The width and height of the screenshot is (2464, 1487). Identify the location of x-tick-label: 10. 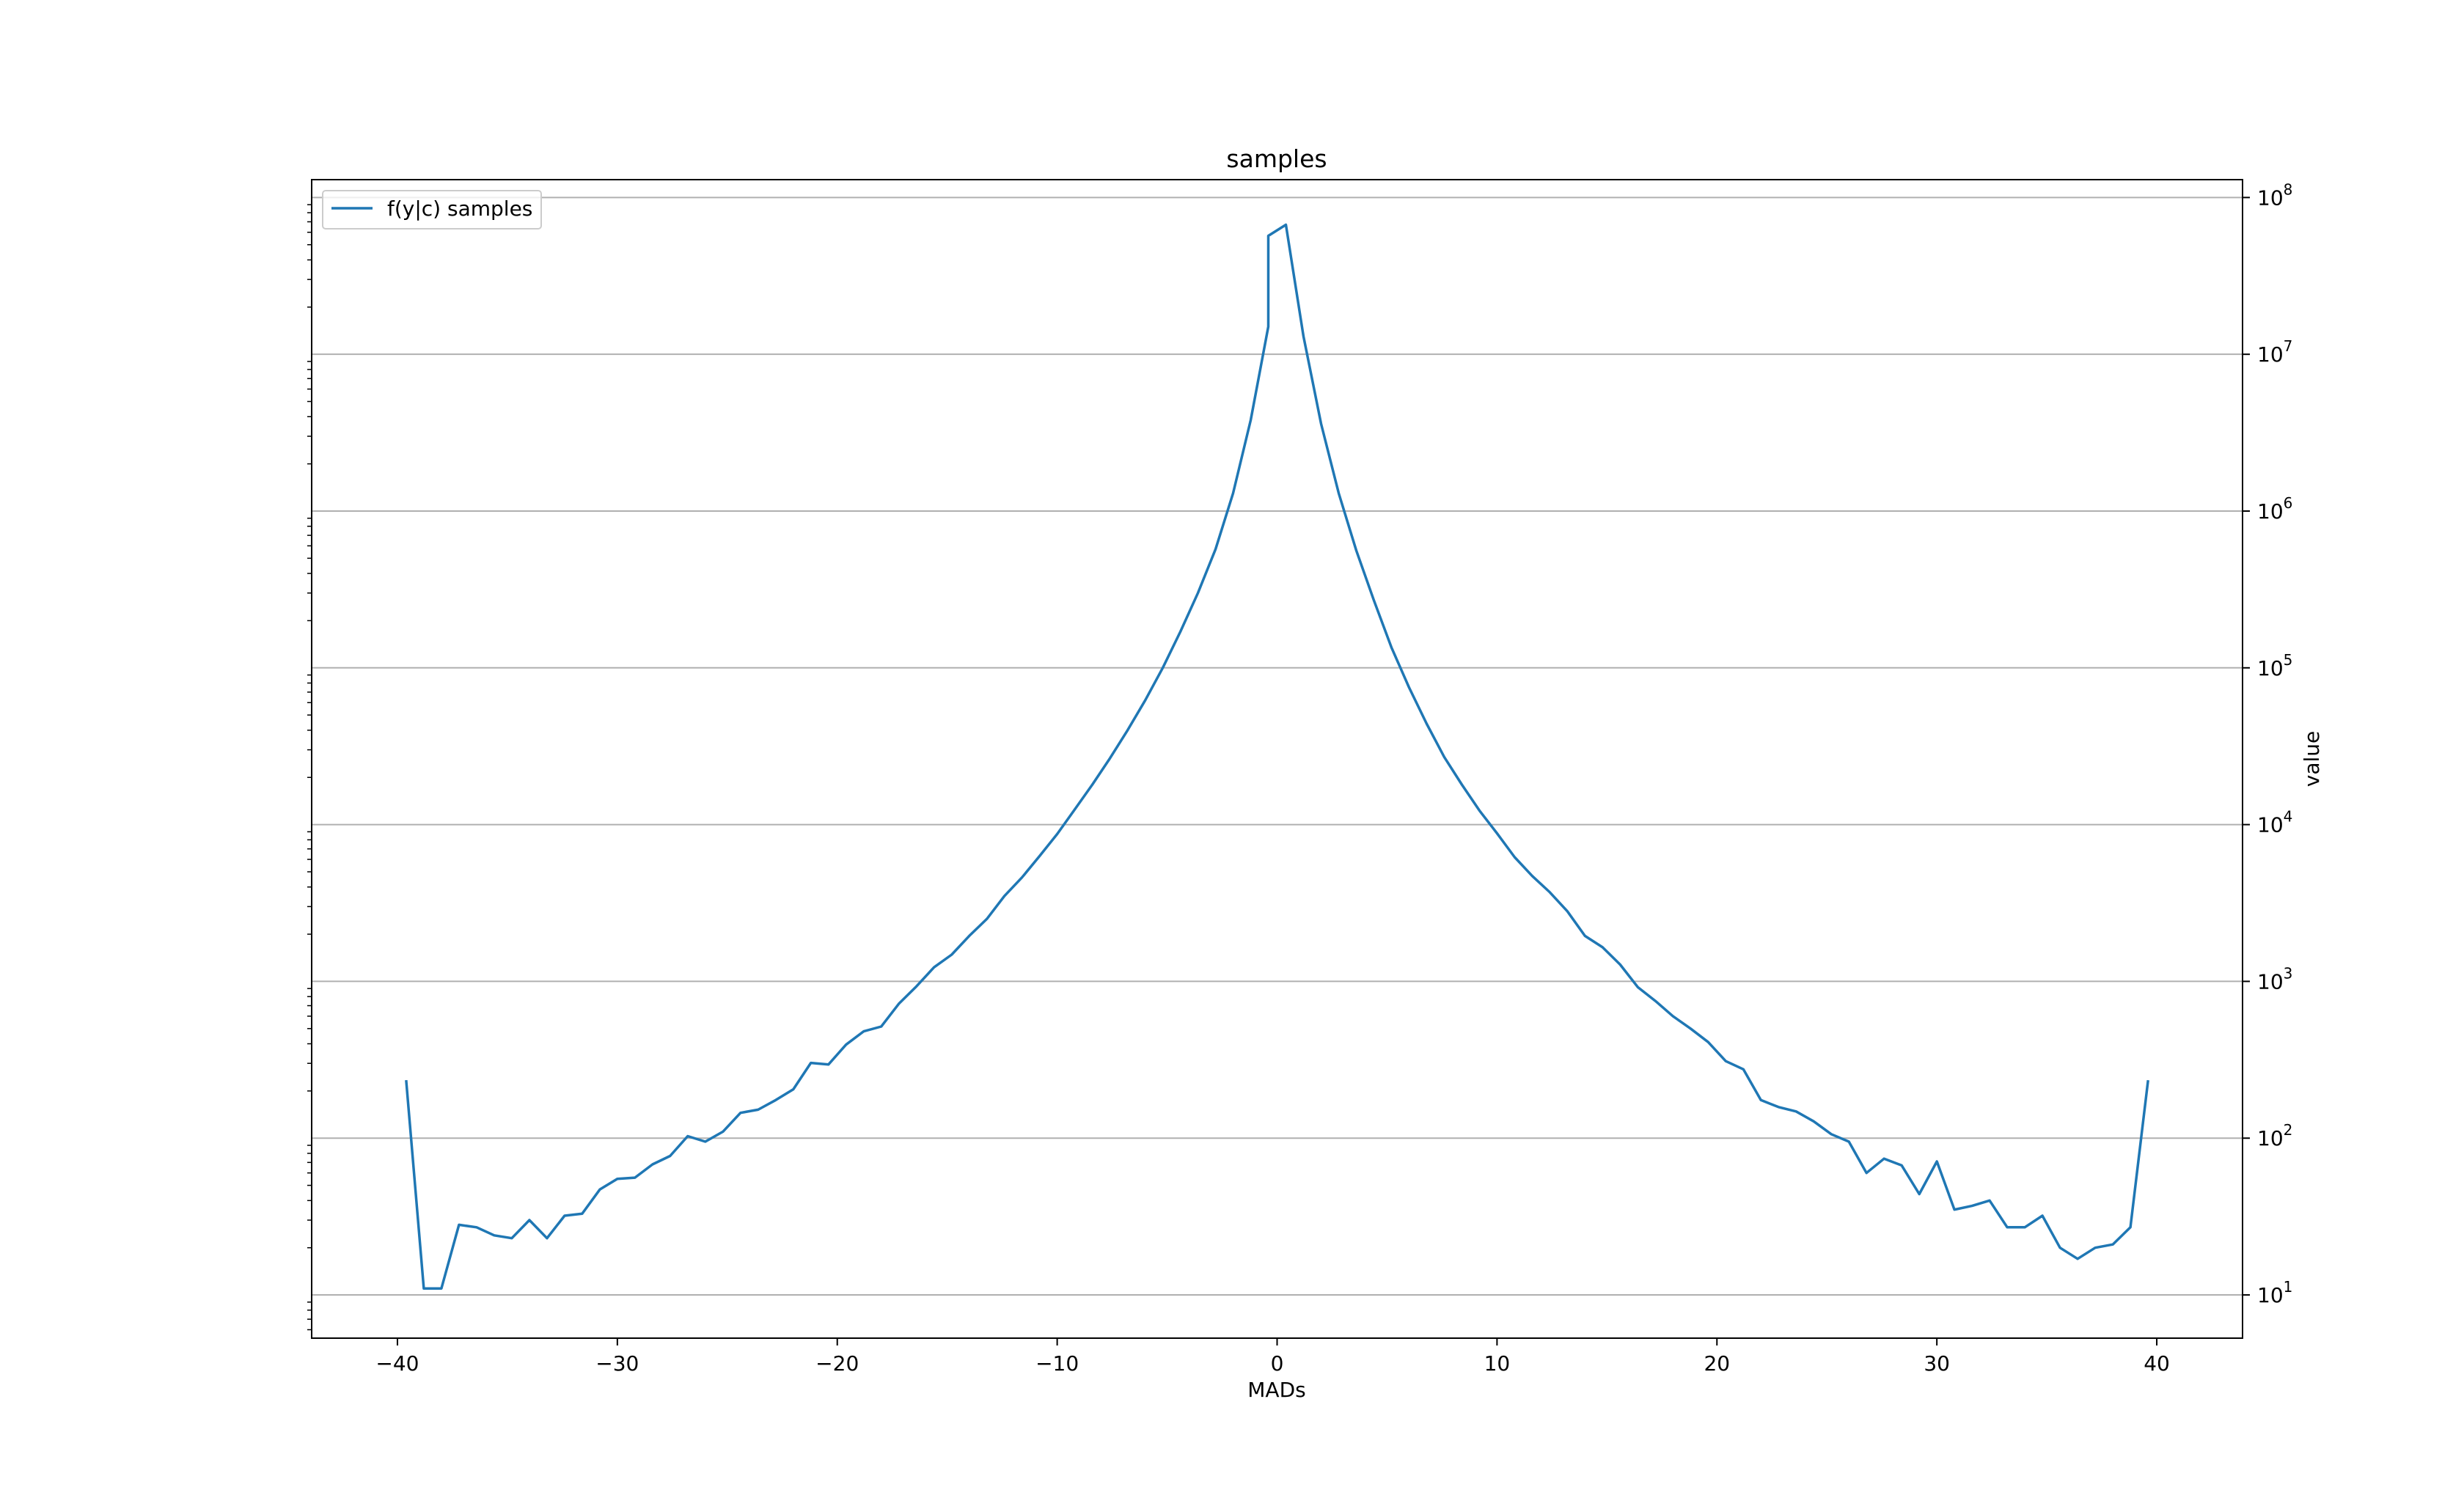
(1497, 1363).